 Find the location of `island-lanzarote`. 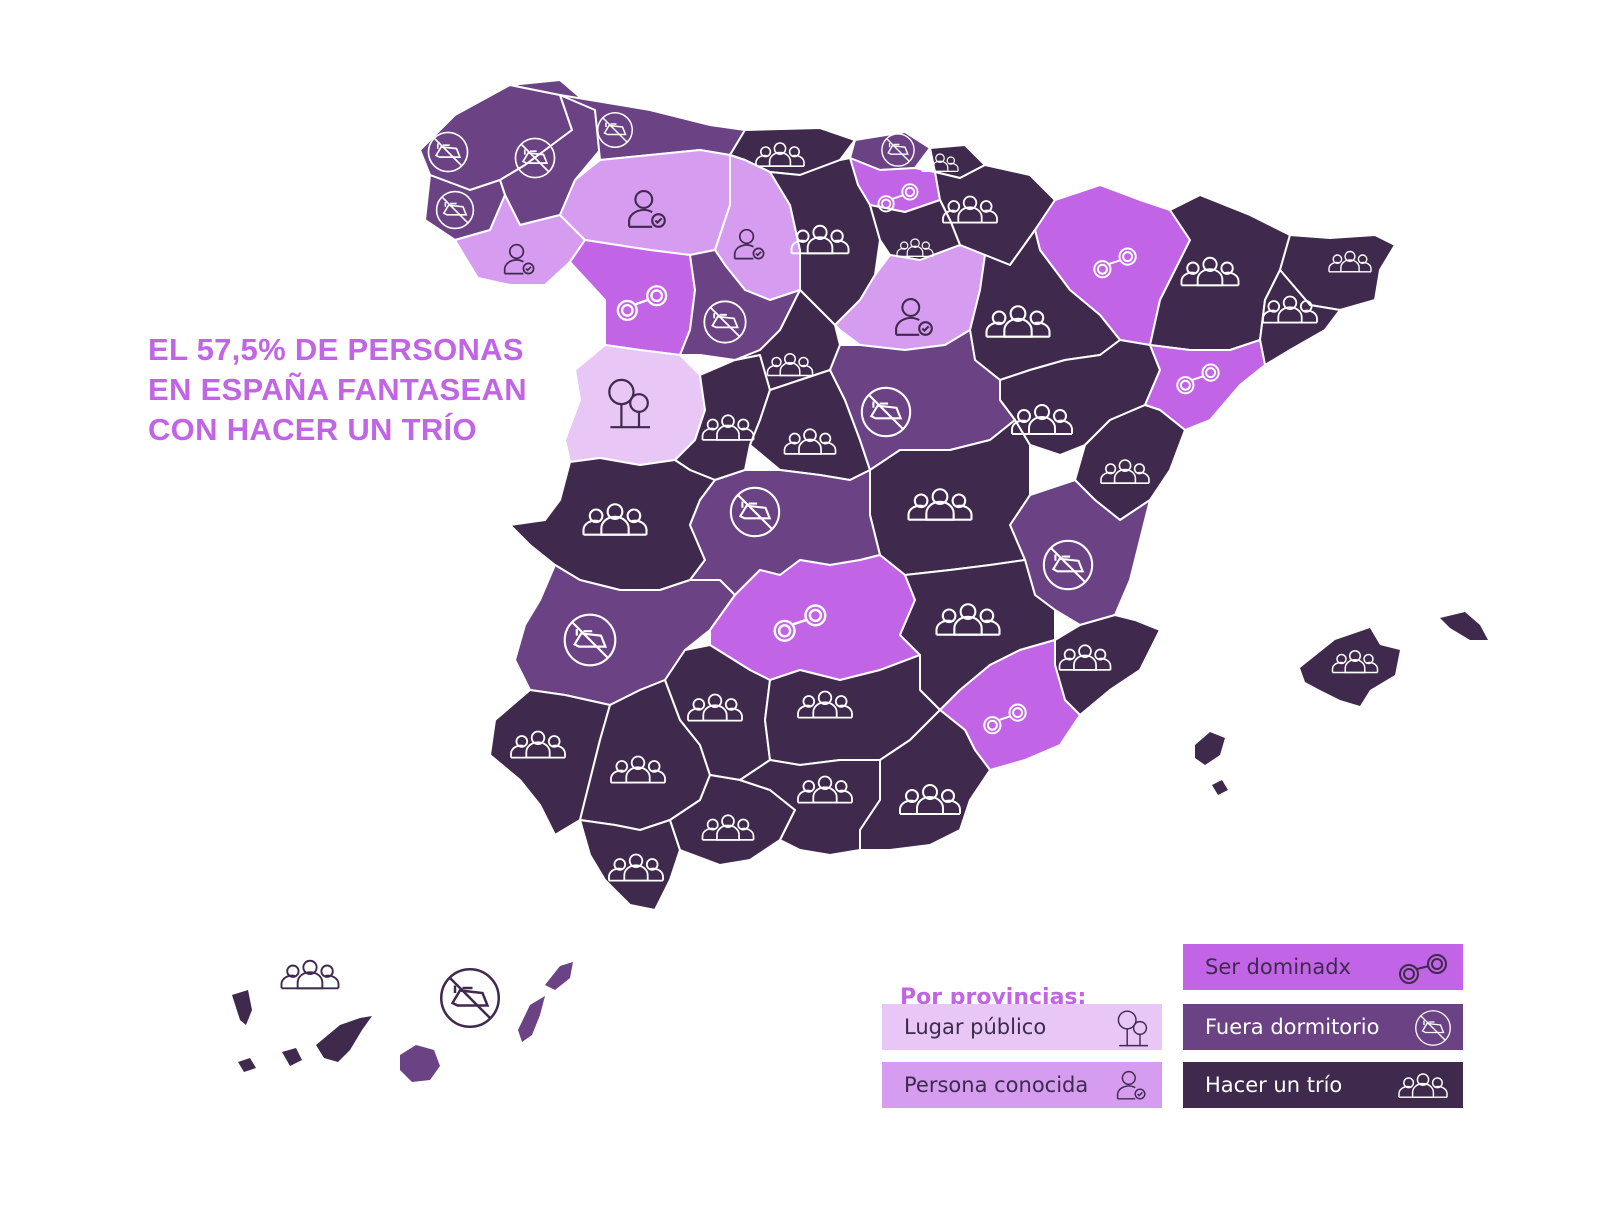

island-lanzarote is located at coordinates (559, 976).